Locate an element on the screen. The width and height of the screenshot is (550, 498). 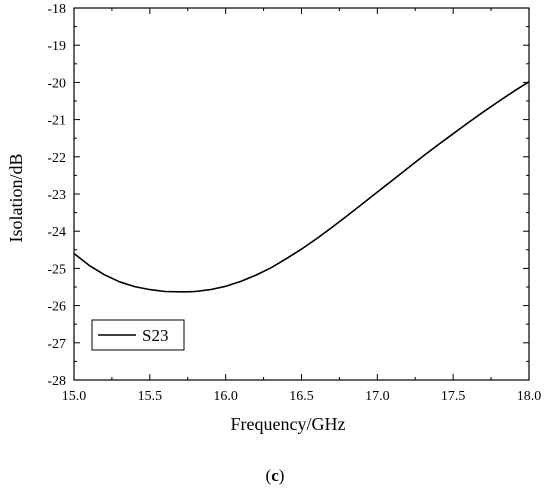
x-tick-label: 17.0 is located at coordinates (377, 396).